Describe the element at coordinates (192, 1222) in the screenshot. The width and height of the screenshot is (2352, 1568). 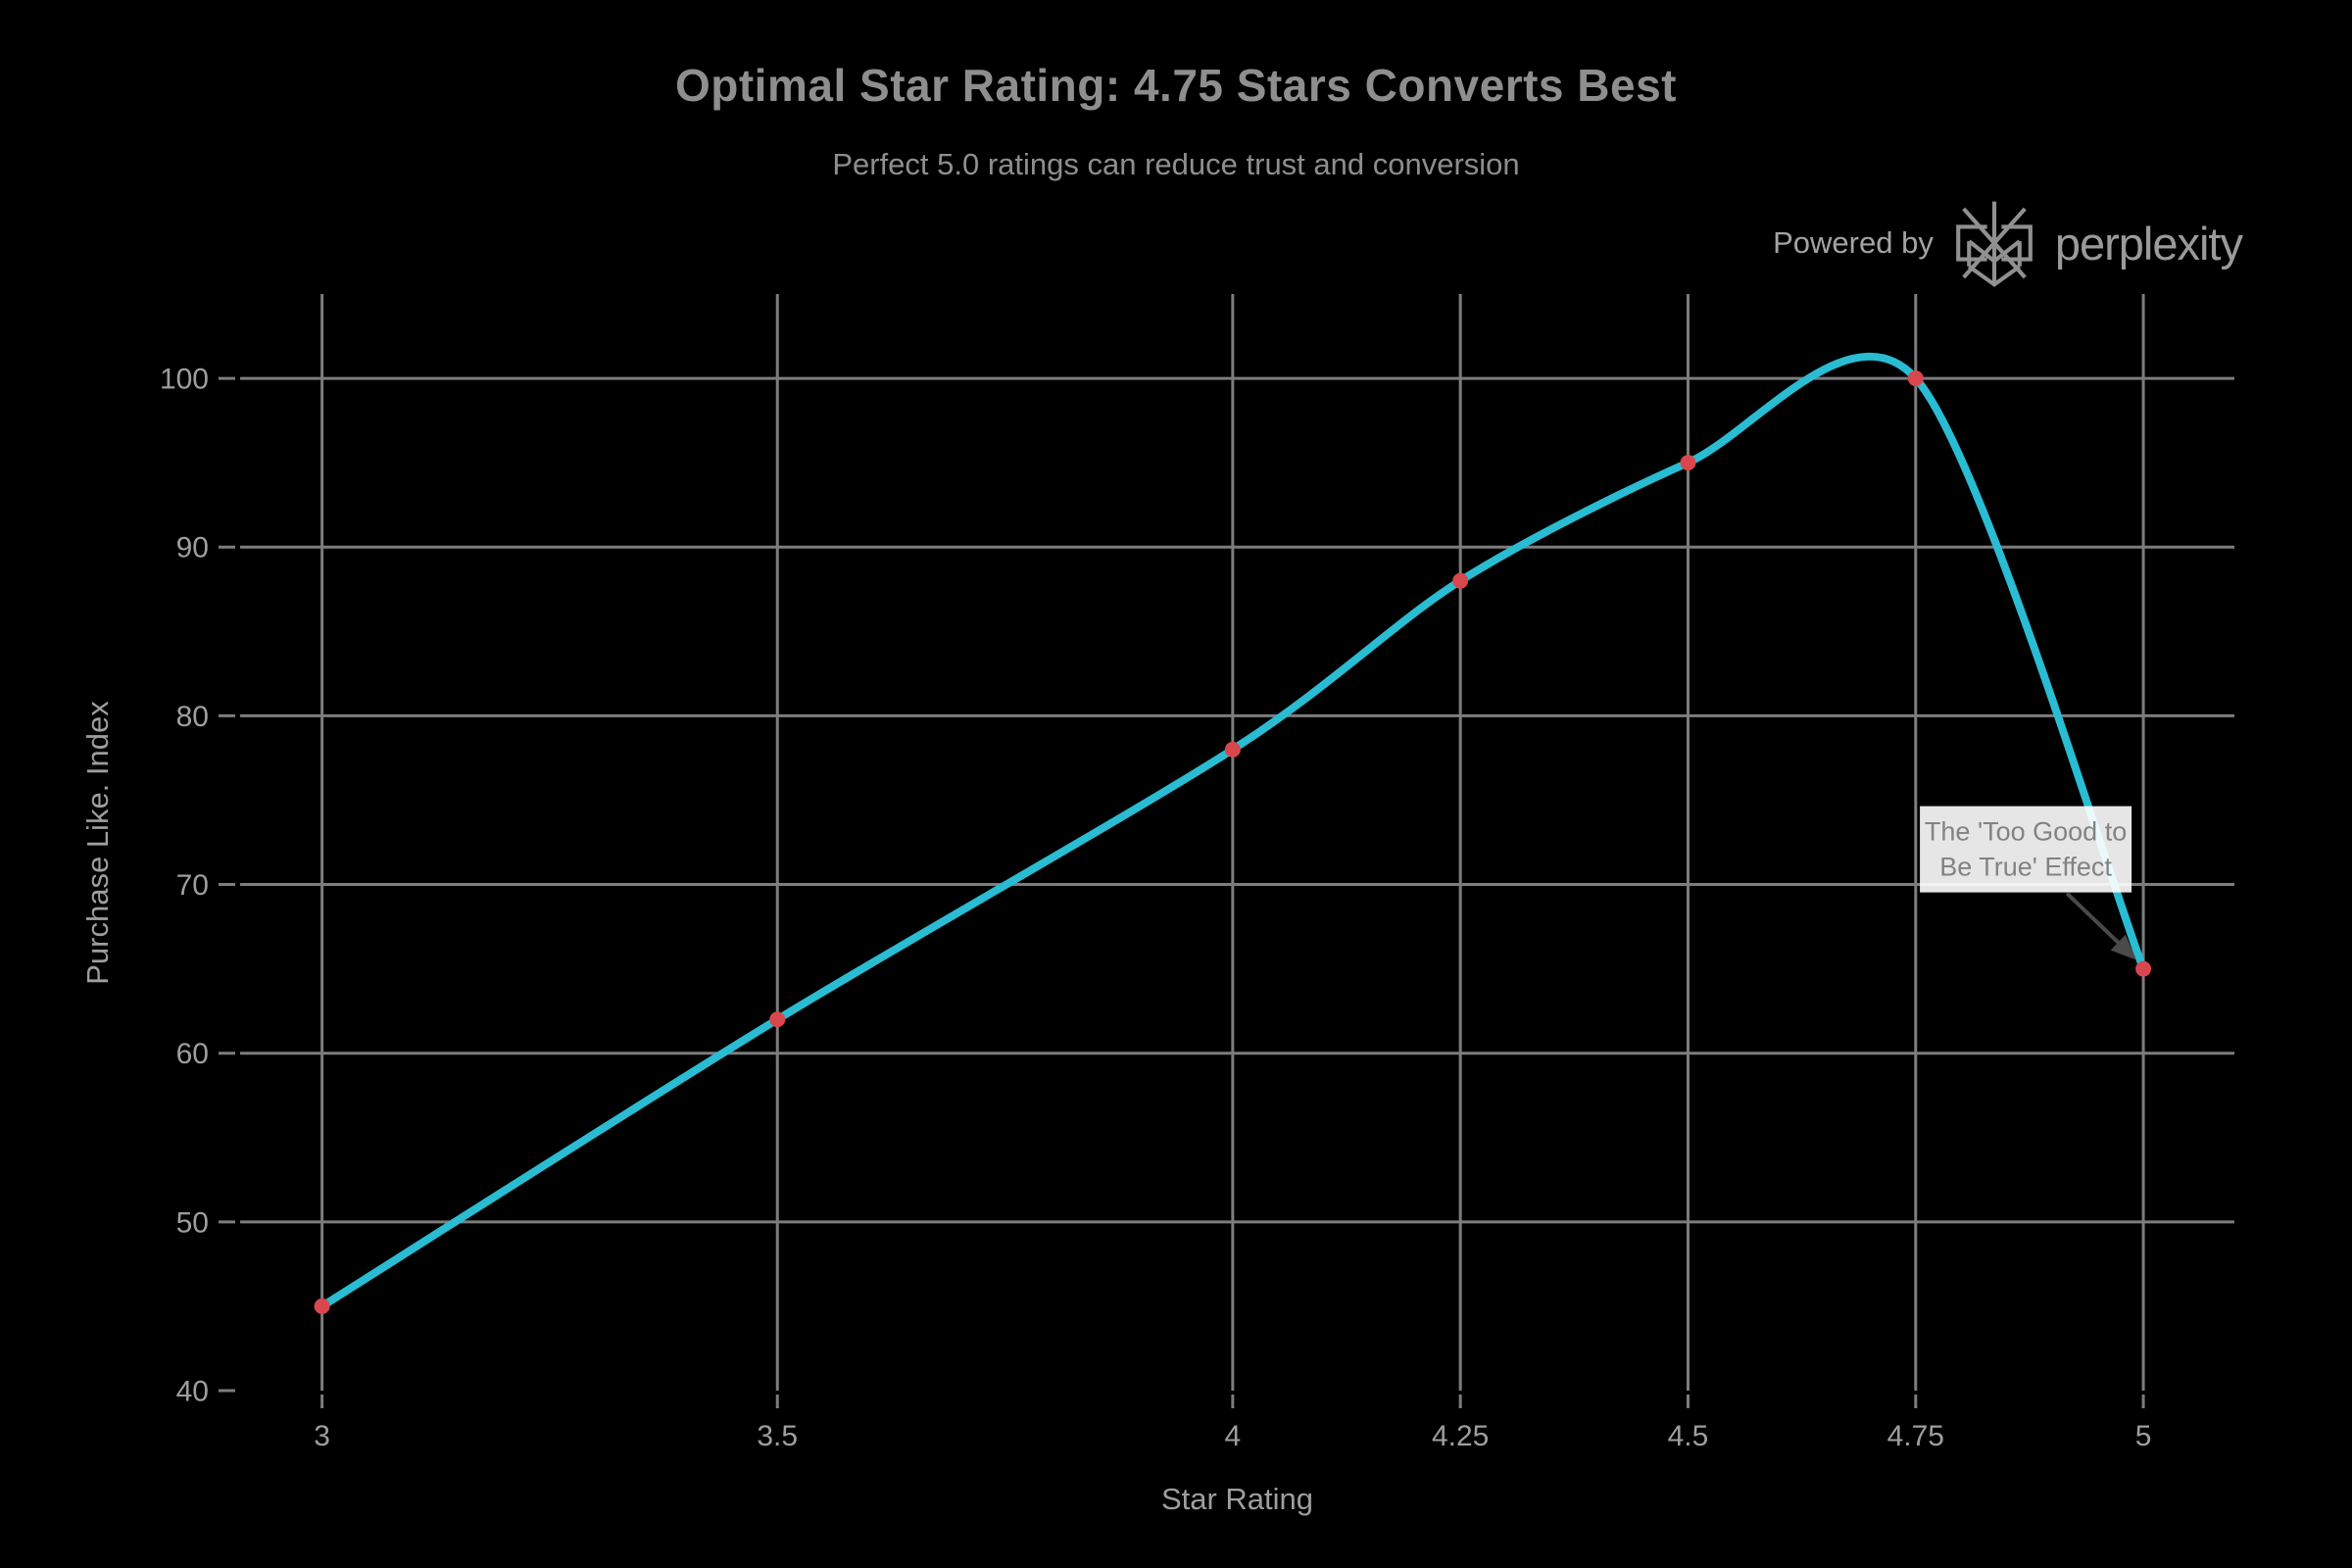
I see `y-tick-label-50: 50` at that location.